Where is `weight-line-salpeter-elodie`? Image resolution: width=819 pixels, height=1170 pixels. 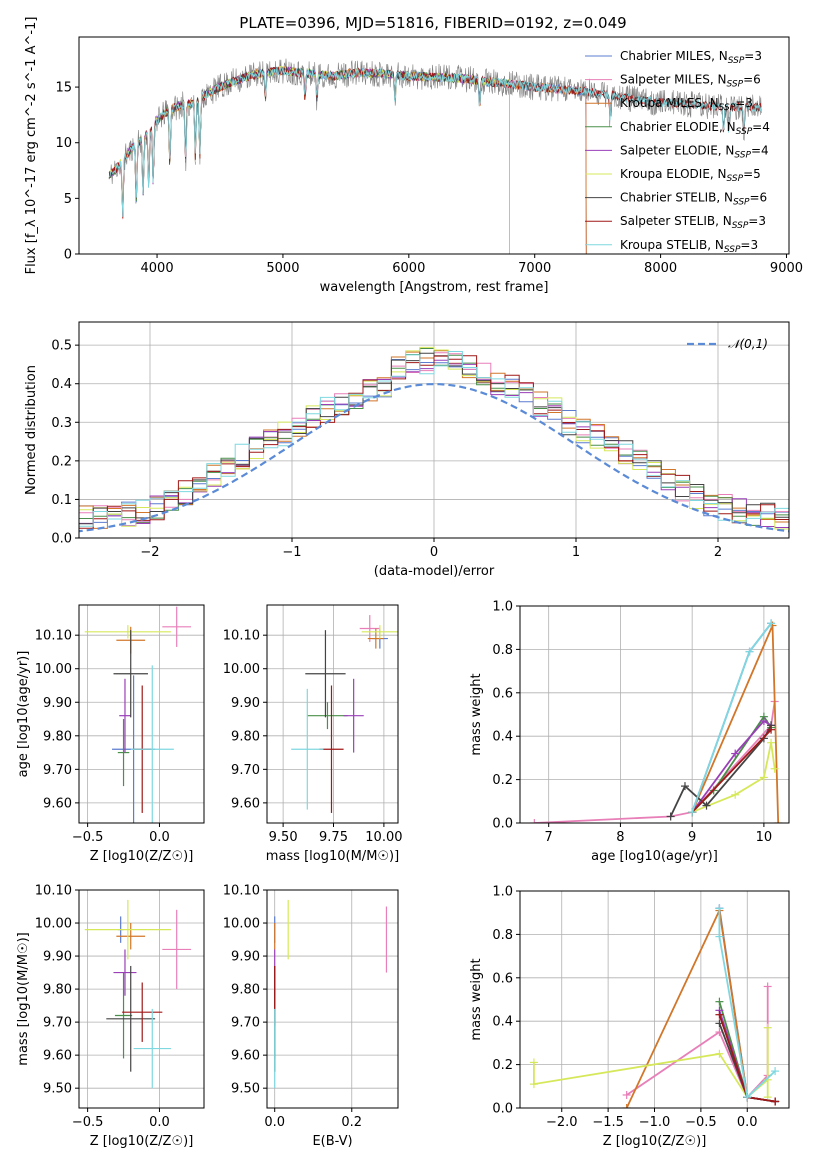 weight-line-salpeter-elodie is located at coordinates (731, 766).